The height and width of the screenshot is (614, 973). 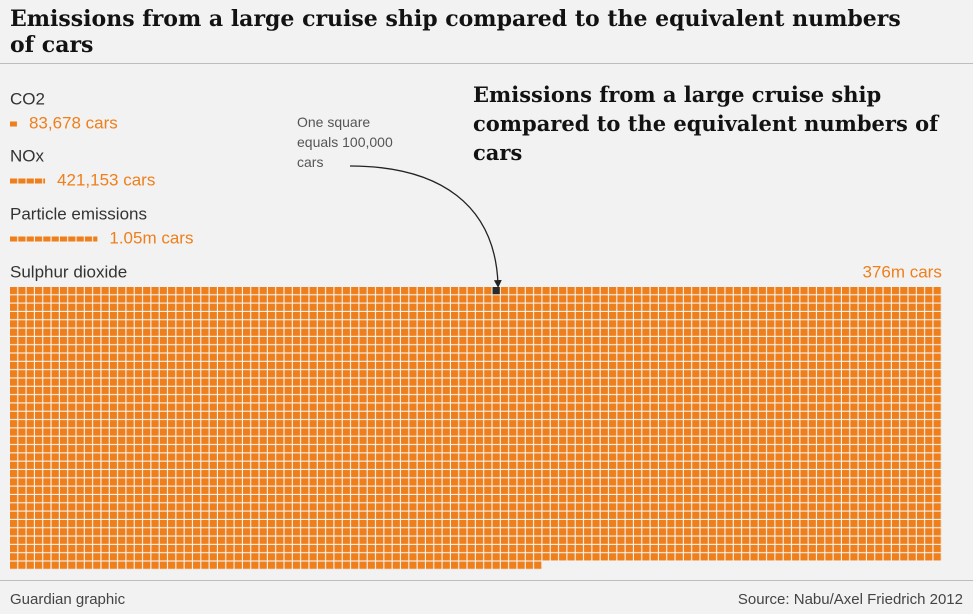 What do you see at coordinates (151, 237) in the screenshot?
I see `value-label: 1.05m cars` at bounding box center [151, 237].